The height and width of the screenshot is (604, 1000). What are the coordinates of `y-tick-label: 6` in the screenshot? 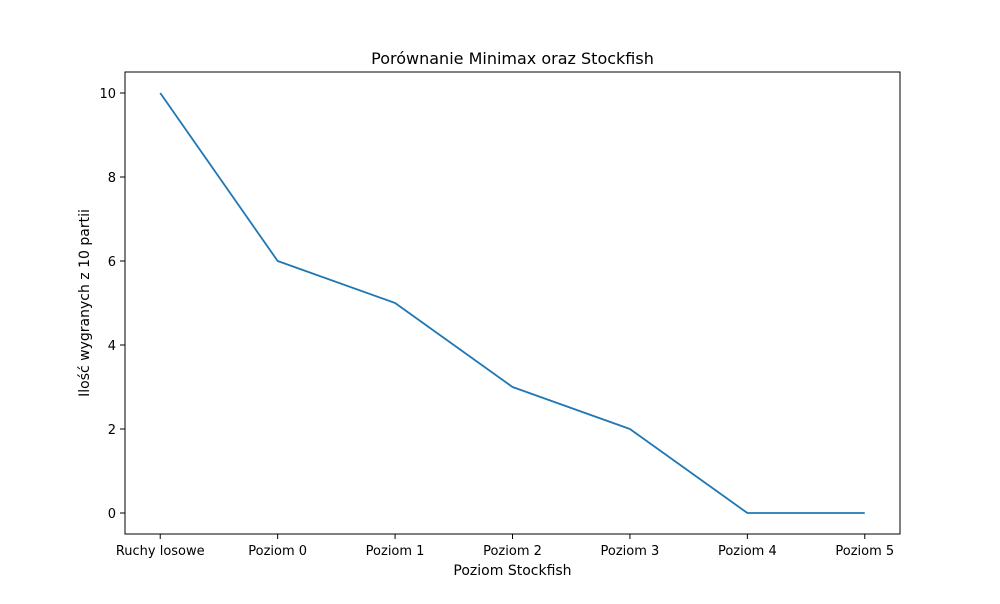 It's located at (112, 262).